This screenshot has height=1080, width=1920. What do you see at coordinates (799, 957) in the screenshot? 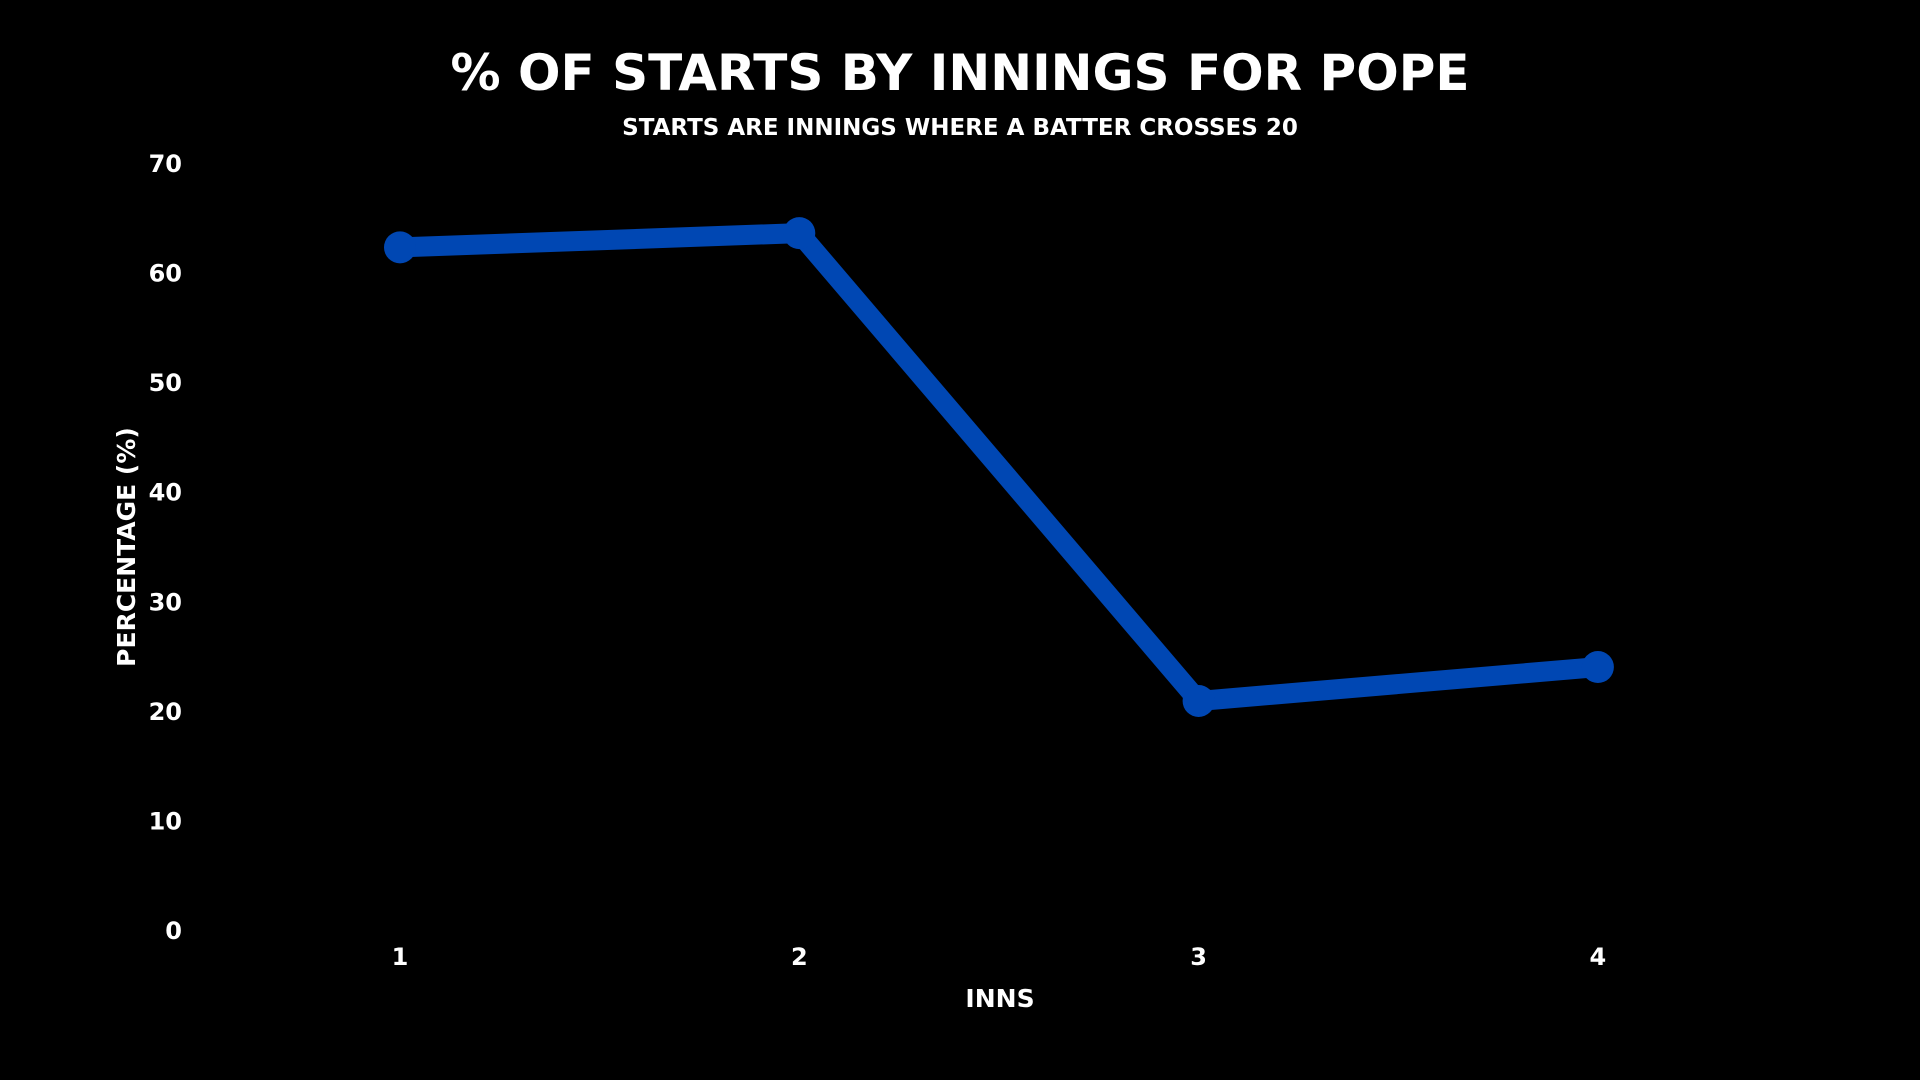
I see `x-tick-label: 2` at bounding box center [799, 957].